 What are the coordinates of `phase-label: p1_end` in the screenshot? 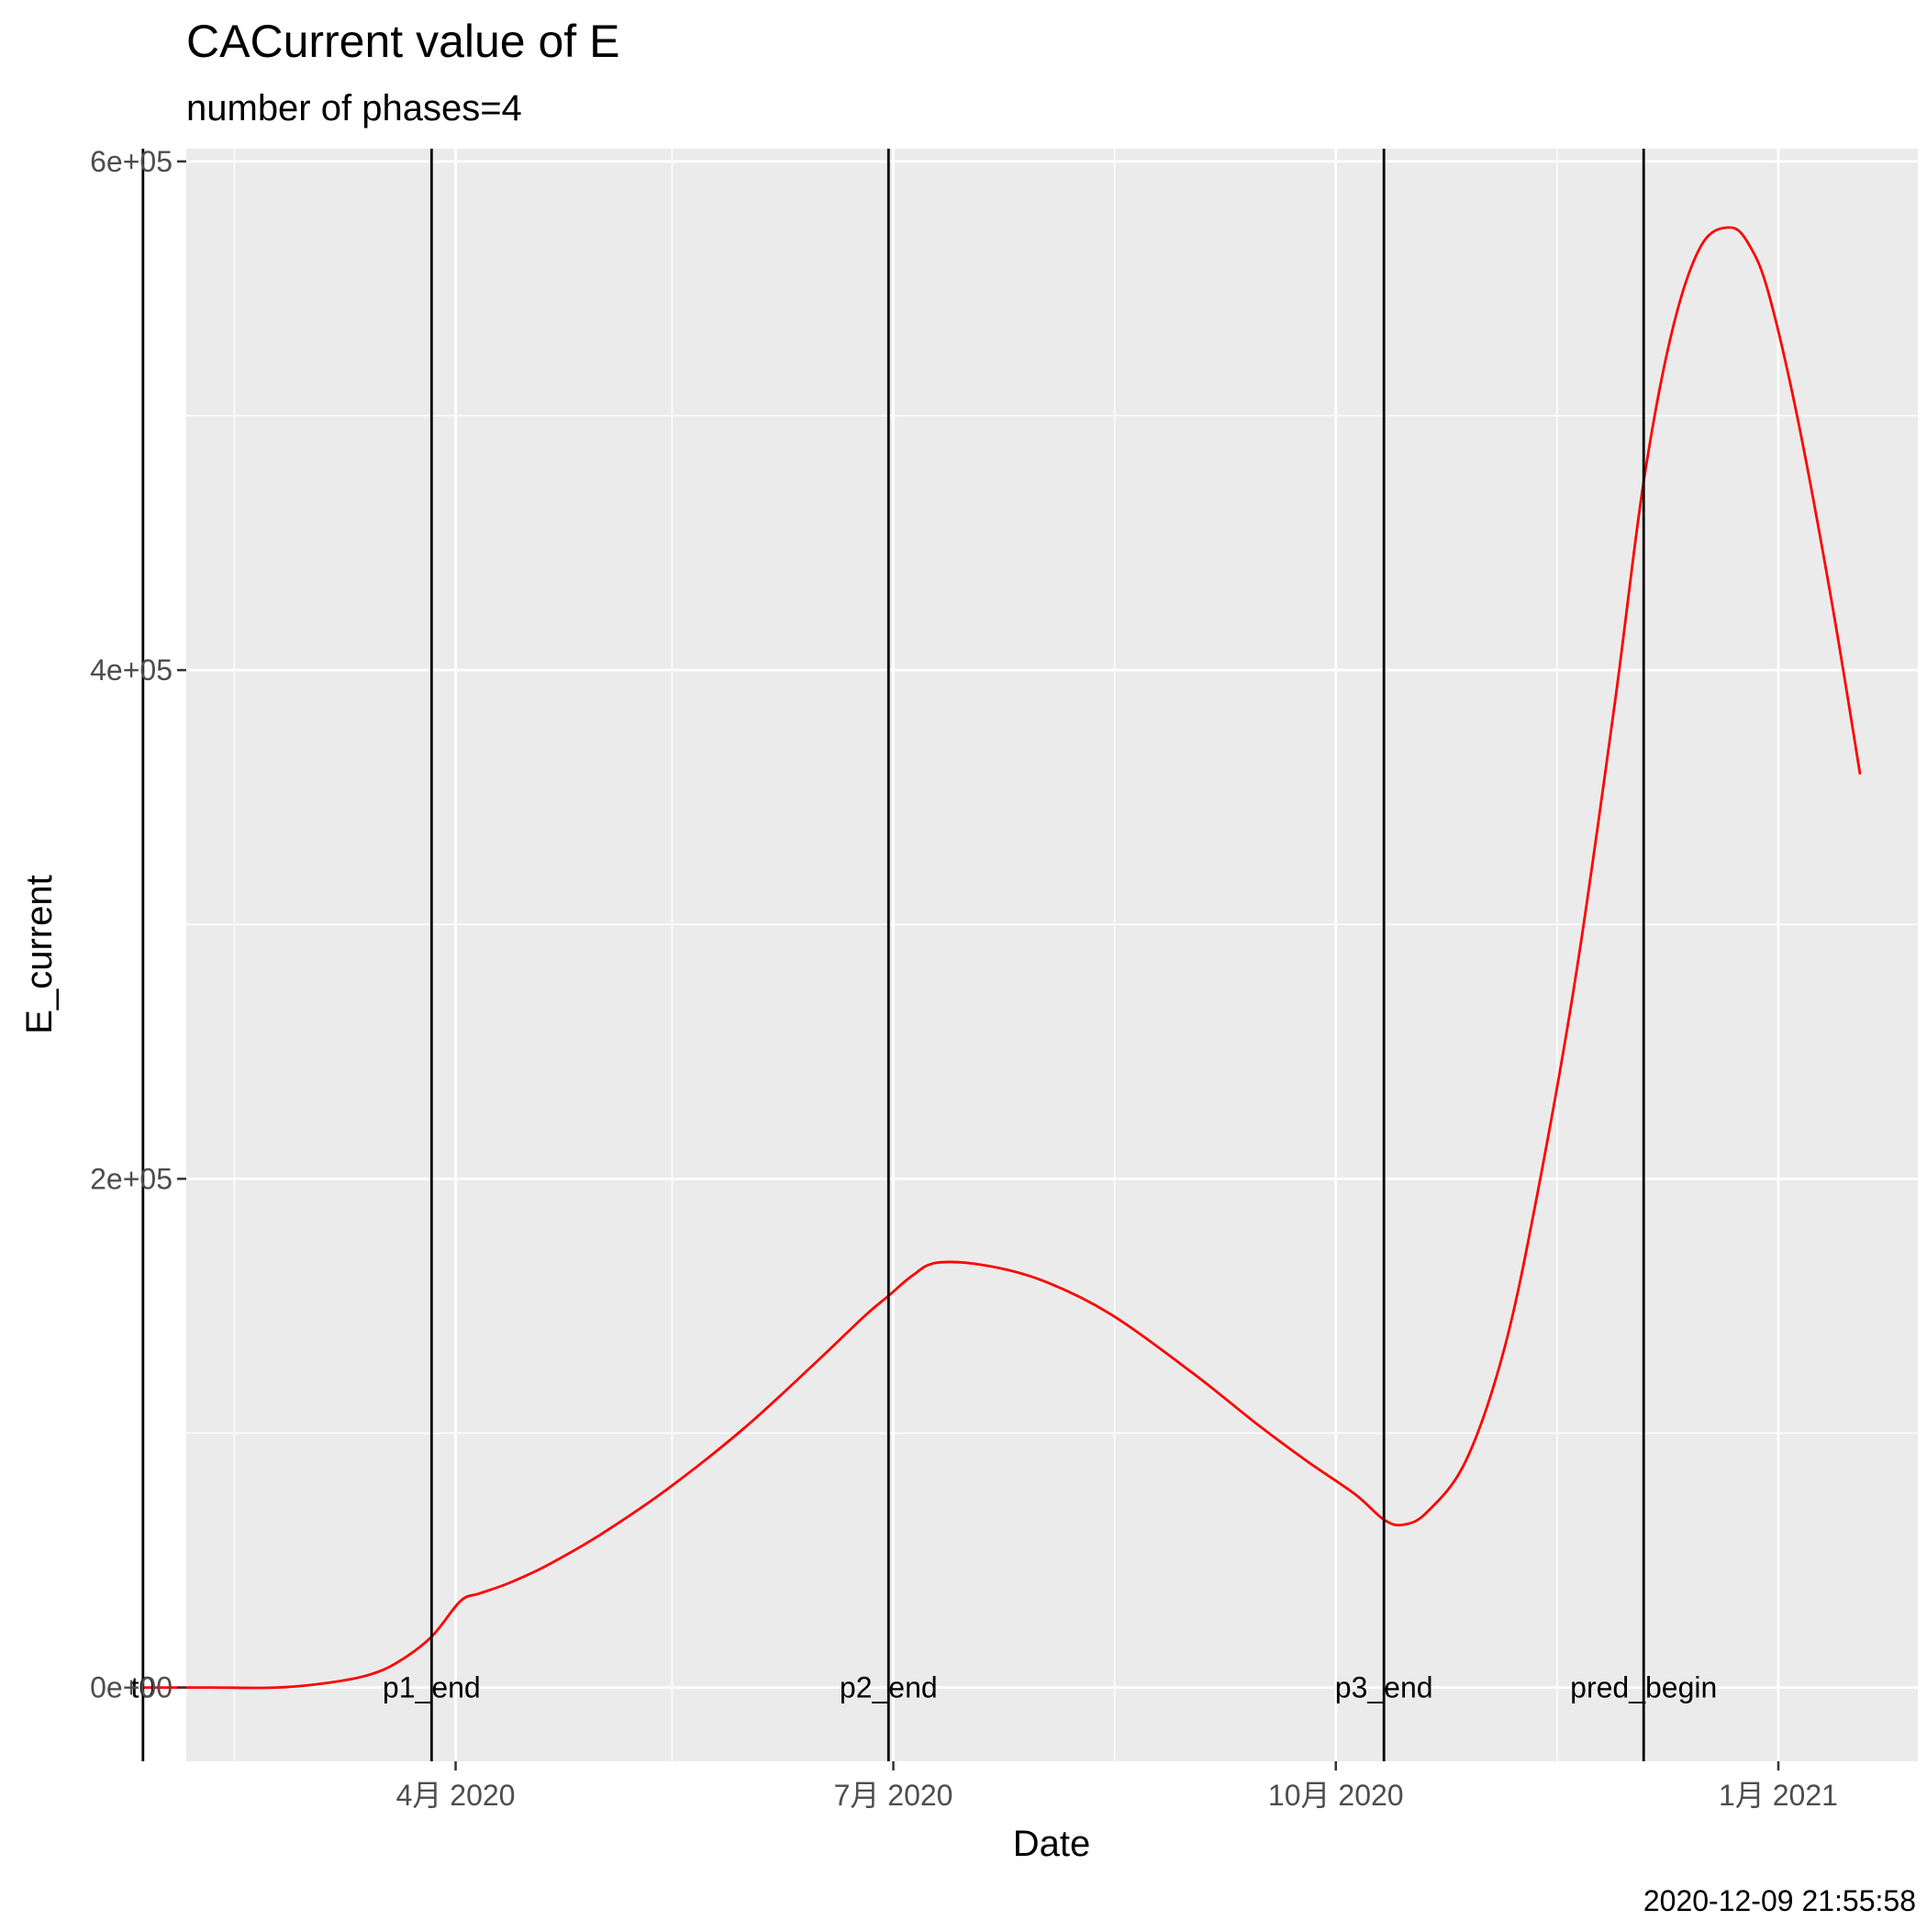 It's located at (432, 1687).